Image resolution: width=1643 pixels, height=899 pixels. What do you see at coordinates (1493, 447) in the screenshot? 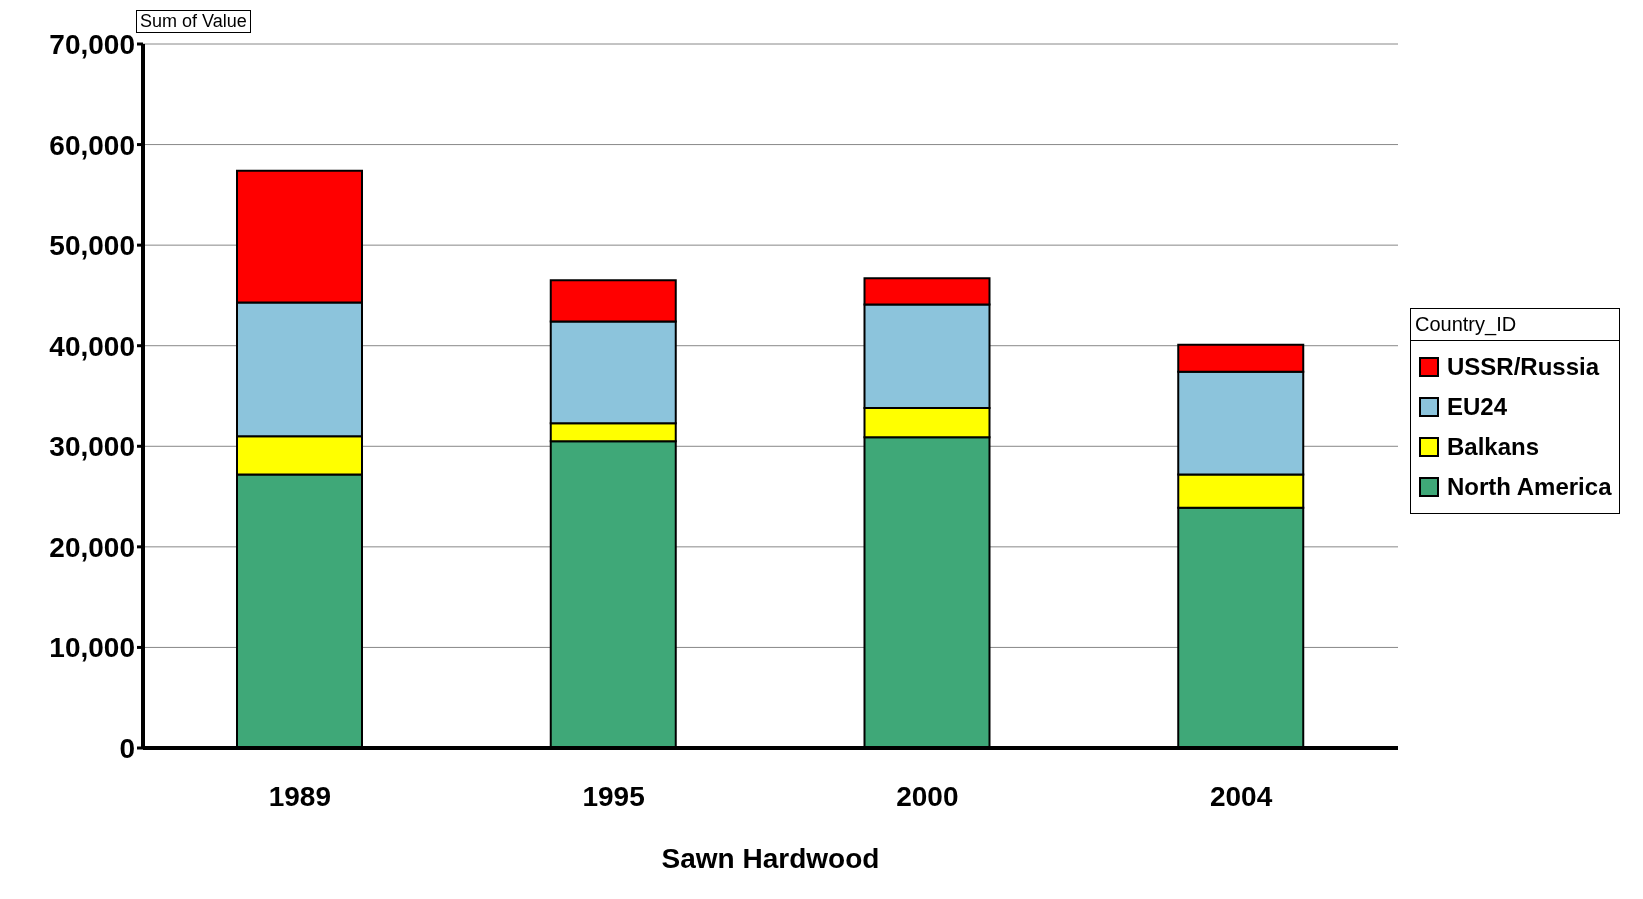
I see `legend-label: Balkans` at bounding box center [1493, 447].